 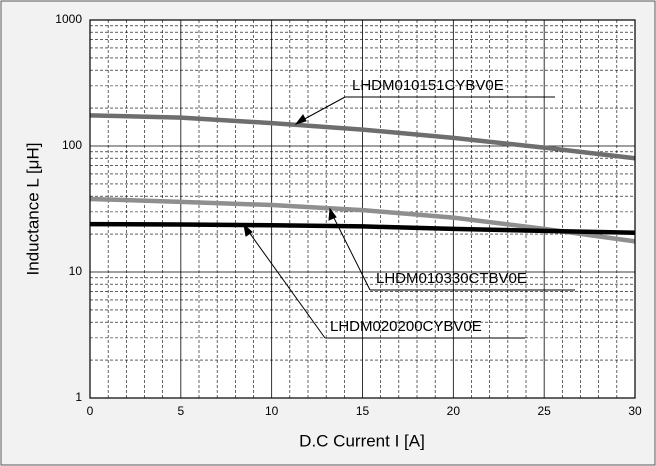 What do you see at coordinates (451, 278) in the screenshot?
I see `series-label: LHDM010330CTBV0E` at bounding box center [451, 278].